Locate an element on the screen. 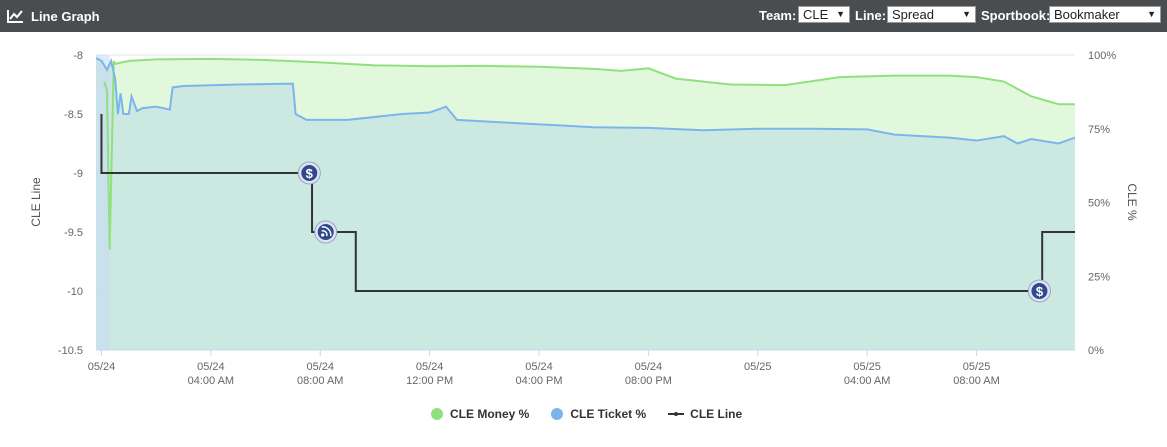 Image resolution: width=1167 pixels, height=447 pixels. legend-label-ticket: CLE Ticket % is located at coordinates (608, 414).